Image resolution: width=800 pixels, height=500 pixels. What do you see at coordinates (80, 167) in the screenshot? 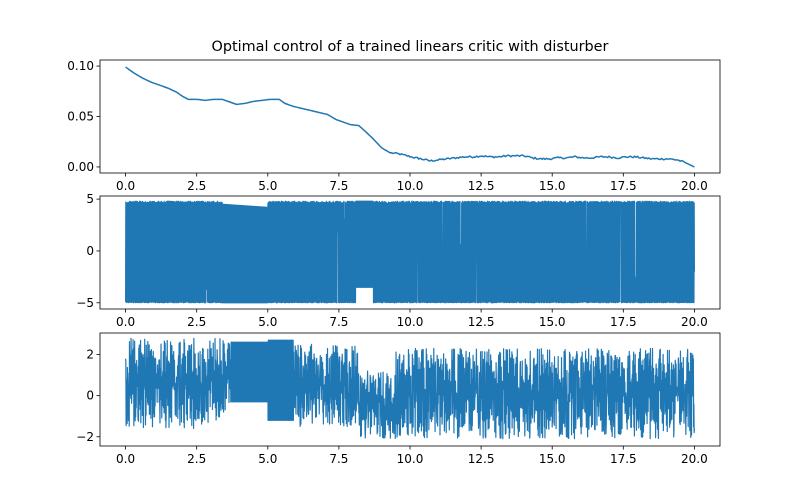
I see `y-tick-label: 0.00` at bounding box center [80, 167].